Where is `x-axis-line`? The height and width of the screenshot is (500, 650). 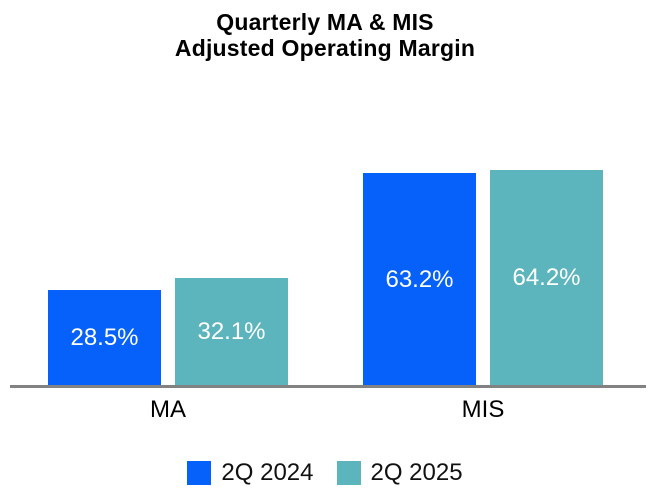 x-axis-line is located at coordinates (328, 386).